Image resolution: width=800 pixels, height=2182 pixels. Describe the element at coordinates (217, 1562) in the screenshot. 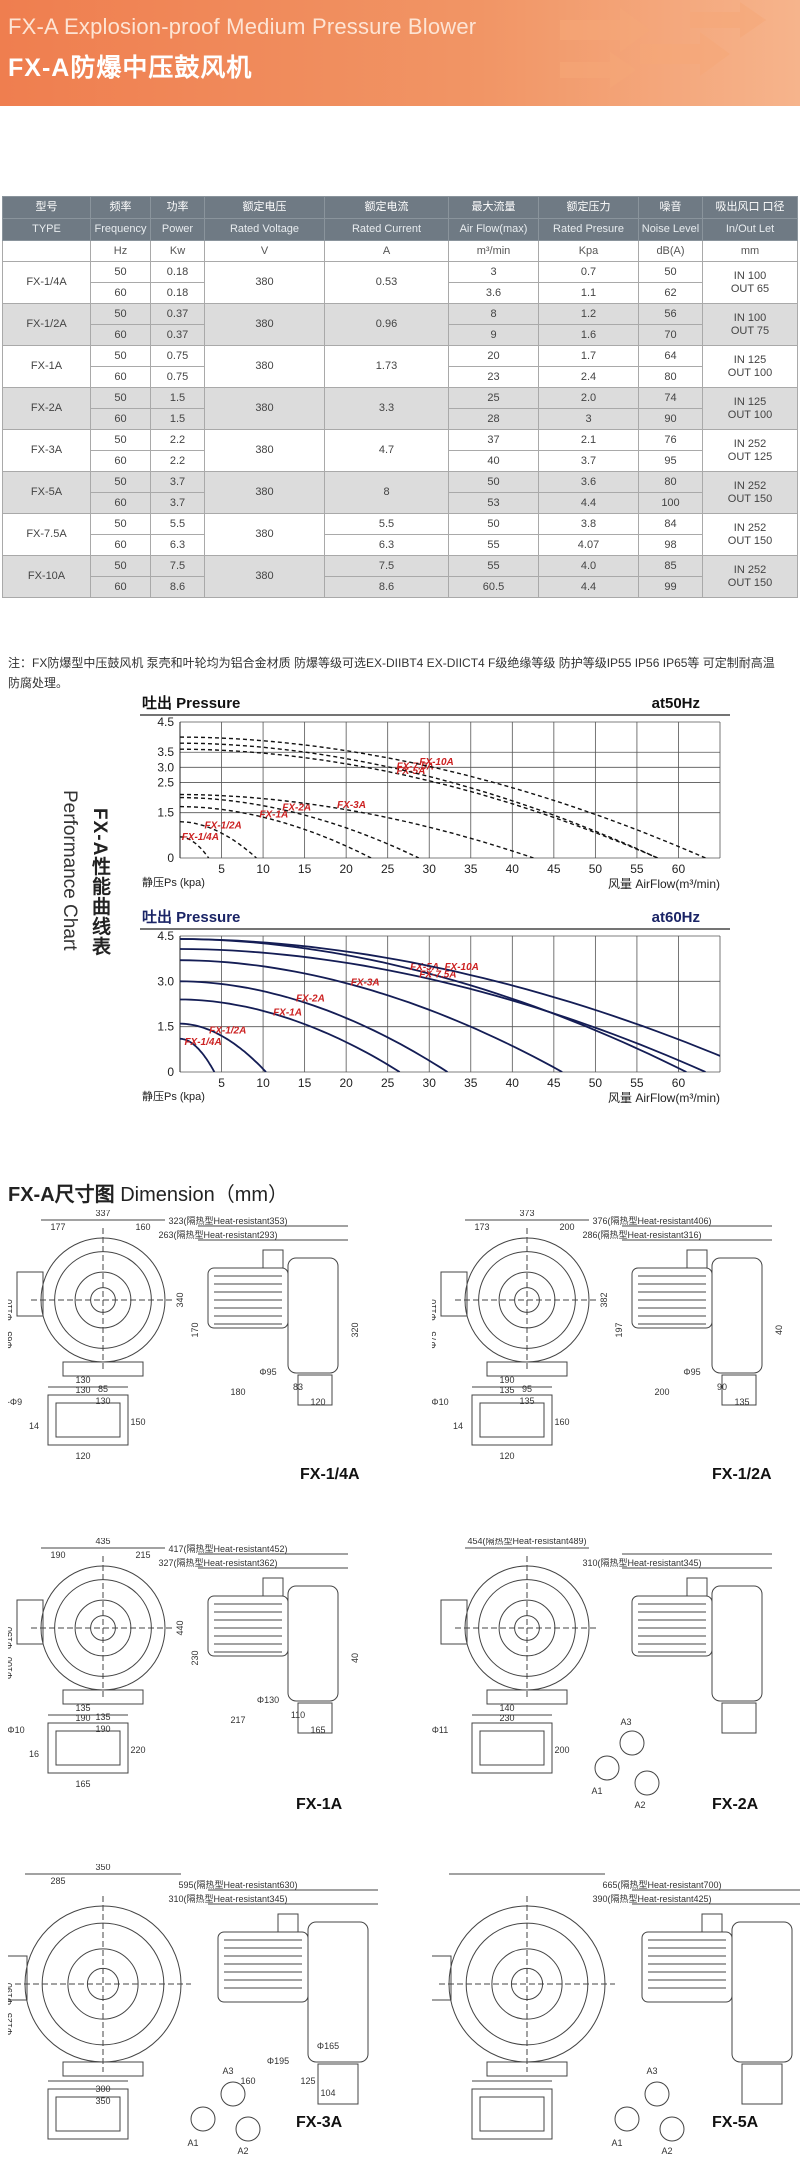

I see `dimension-value: 327(隔热型Heat-resistant362)` at that location.